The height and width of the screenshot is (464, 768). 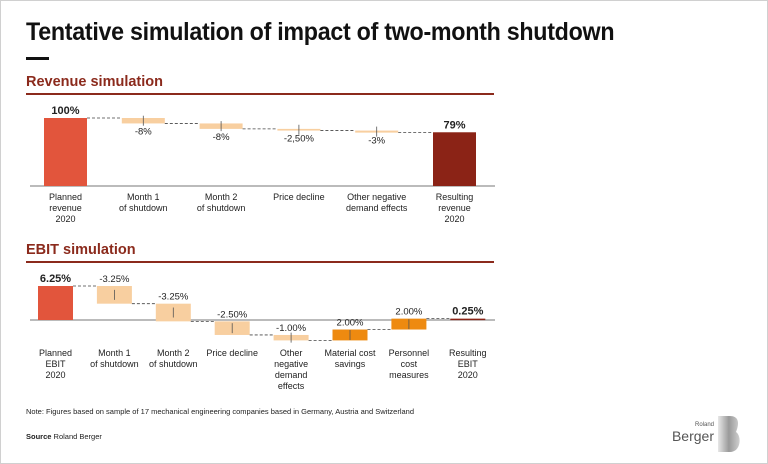 I want to click on data-label-6: 79%, so click(x=454, y=125).